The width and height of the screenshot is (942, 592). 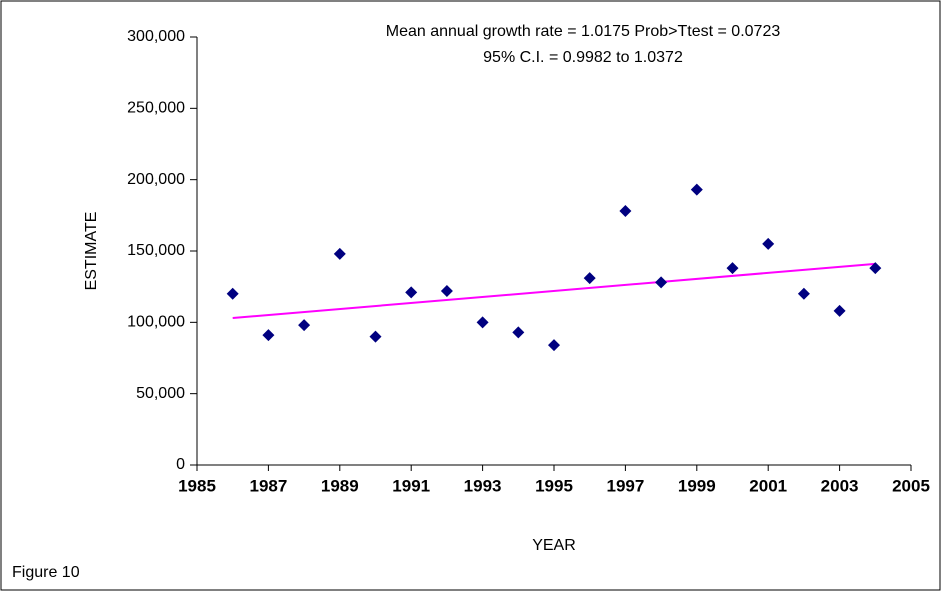 What do you see at coordinates (554, 545) in the screenshot?
I see `x-axis-label: YEAR` at bounding box center [554, 545].